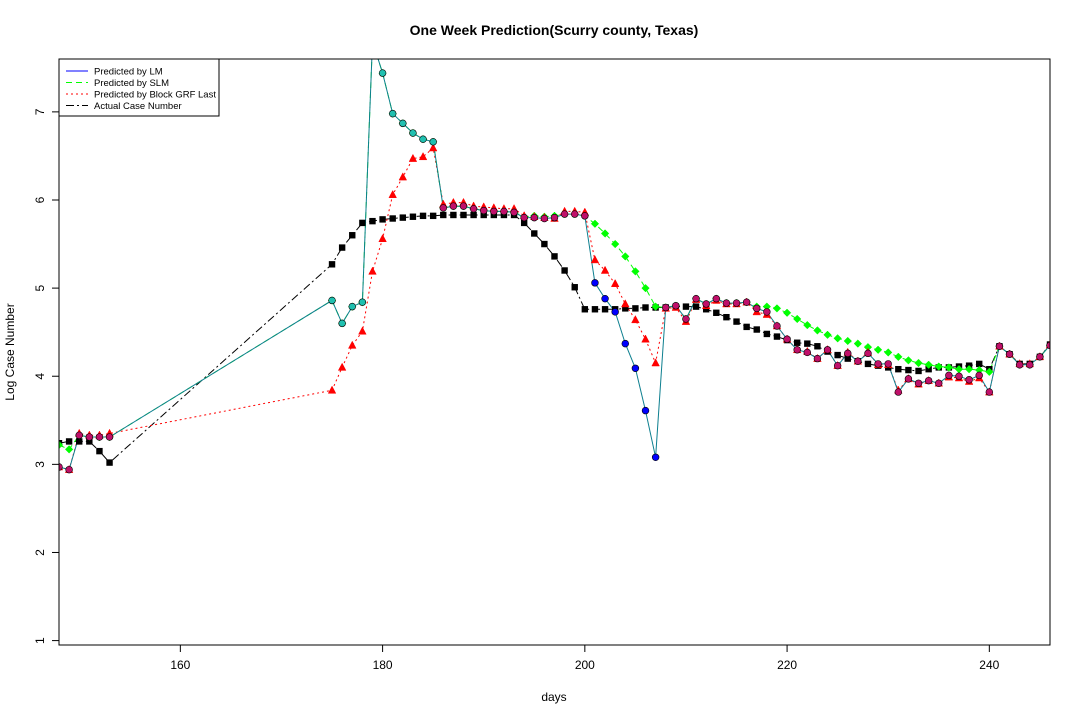 The height and width of the screenshot is (720, 1080). Describe the element at coordinates (131, 83) in the screenshot. I see `legend-entry-label: Predicted by SLM` at that location.